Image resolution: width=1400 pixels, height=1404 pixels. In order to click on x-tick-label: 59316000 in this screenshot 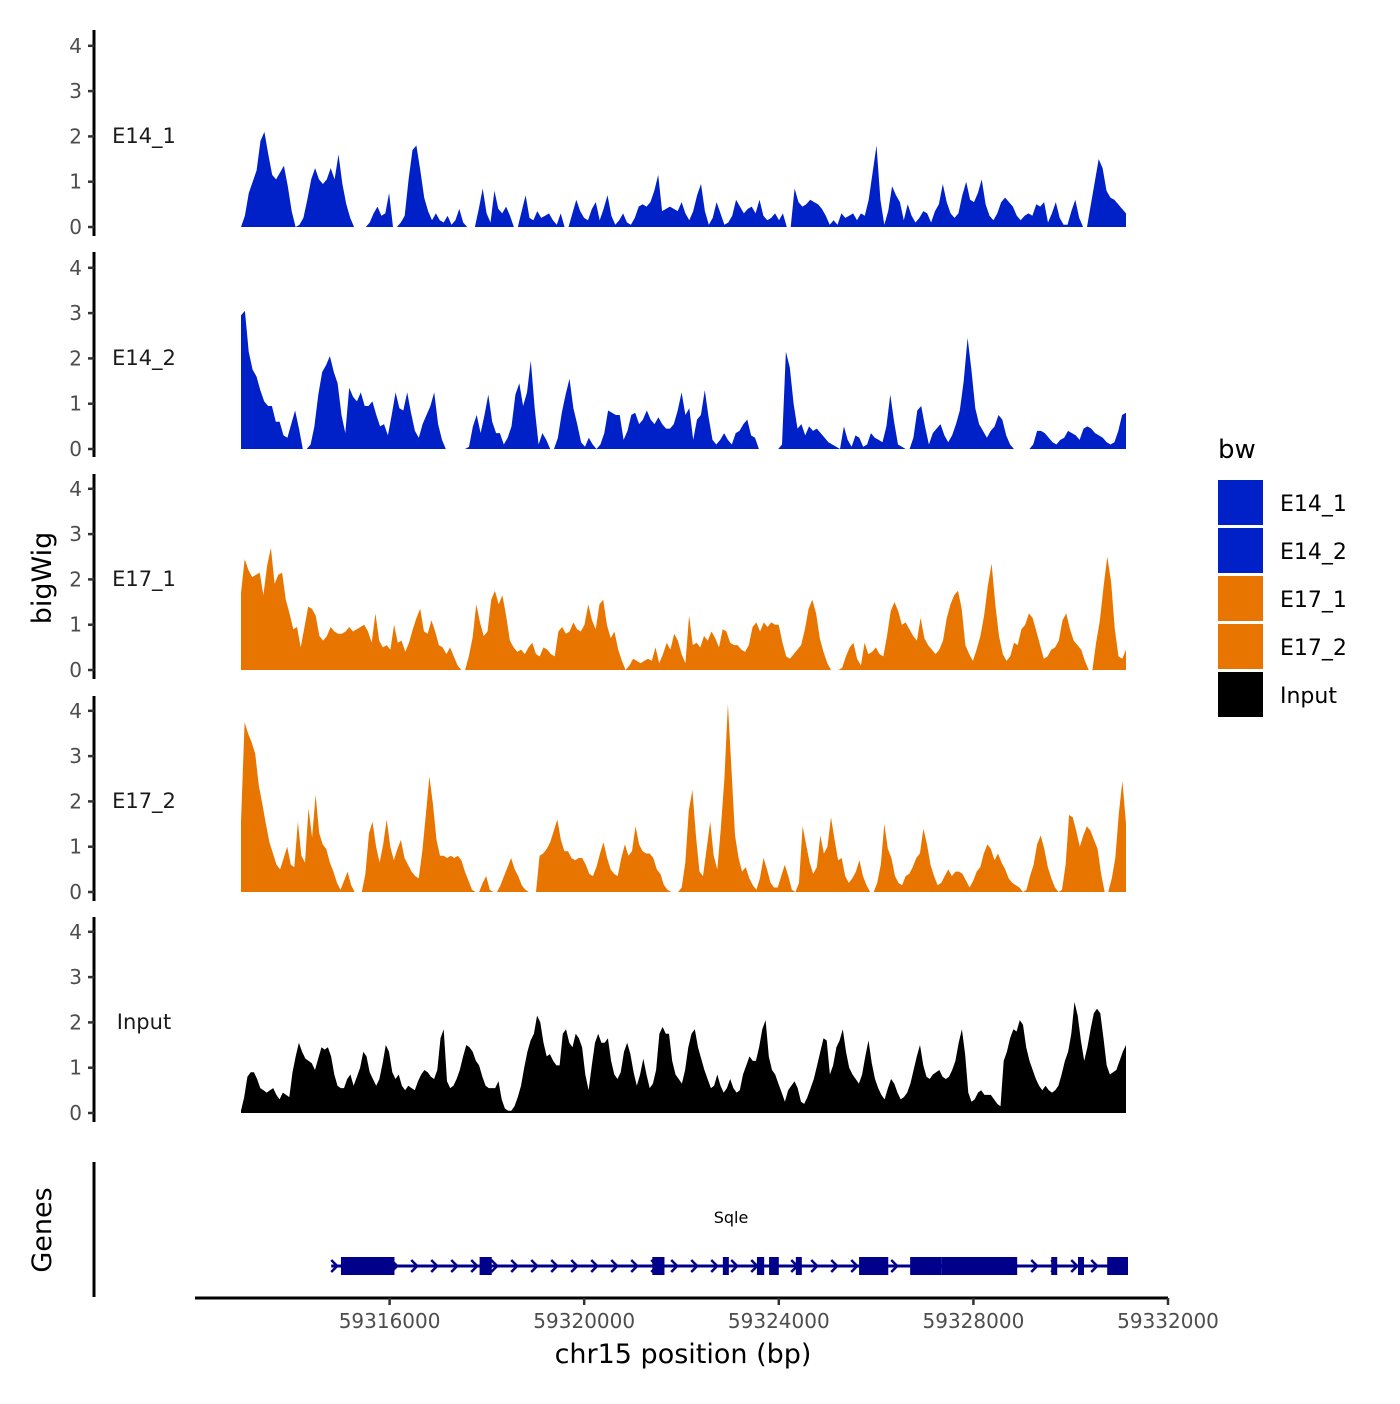, I will do `click(390, 1321)`.